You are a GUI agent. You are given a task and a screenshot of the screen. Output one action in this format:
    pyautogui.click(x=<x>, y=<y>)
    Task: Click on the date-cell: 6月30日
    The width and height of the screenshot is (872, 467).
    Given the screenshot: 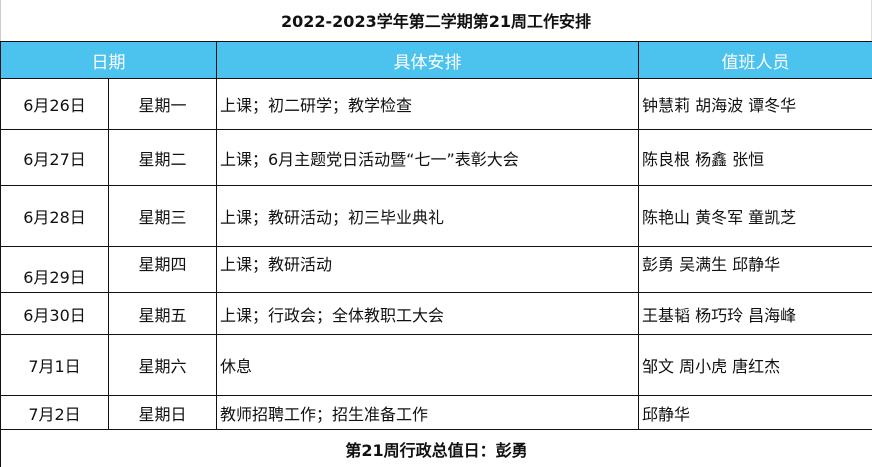 What is the action you would take?
    pyautogui.click(x=54, y=313)
    